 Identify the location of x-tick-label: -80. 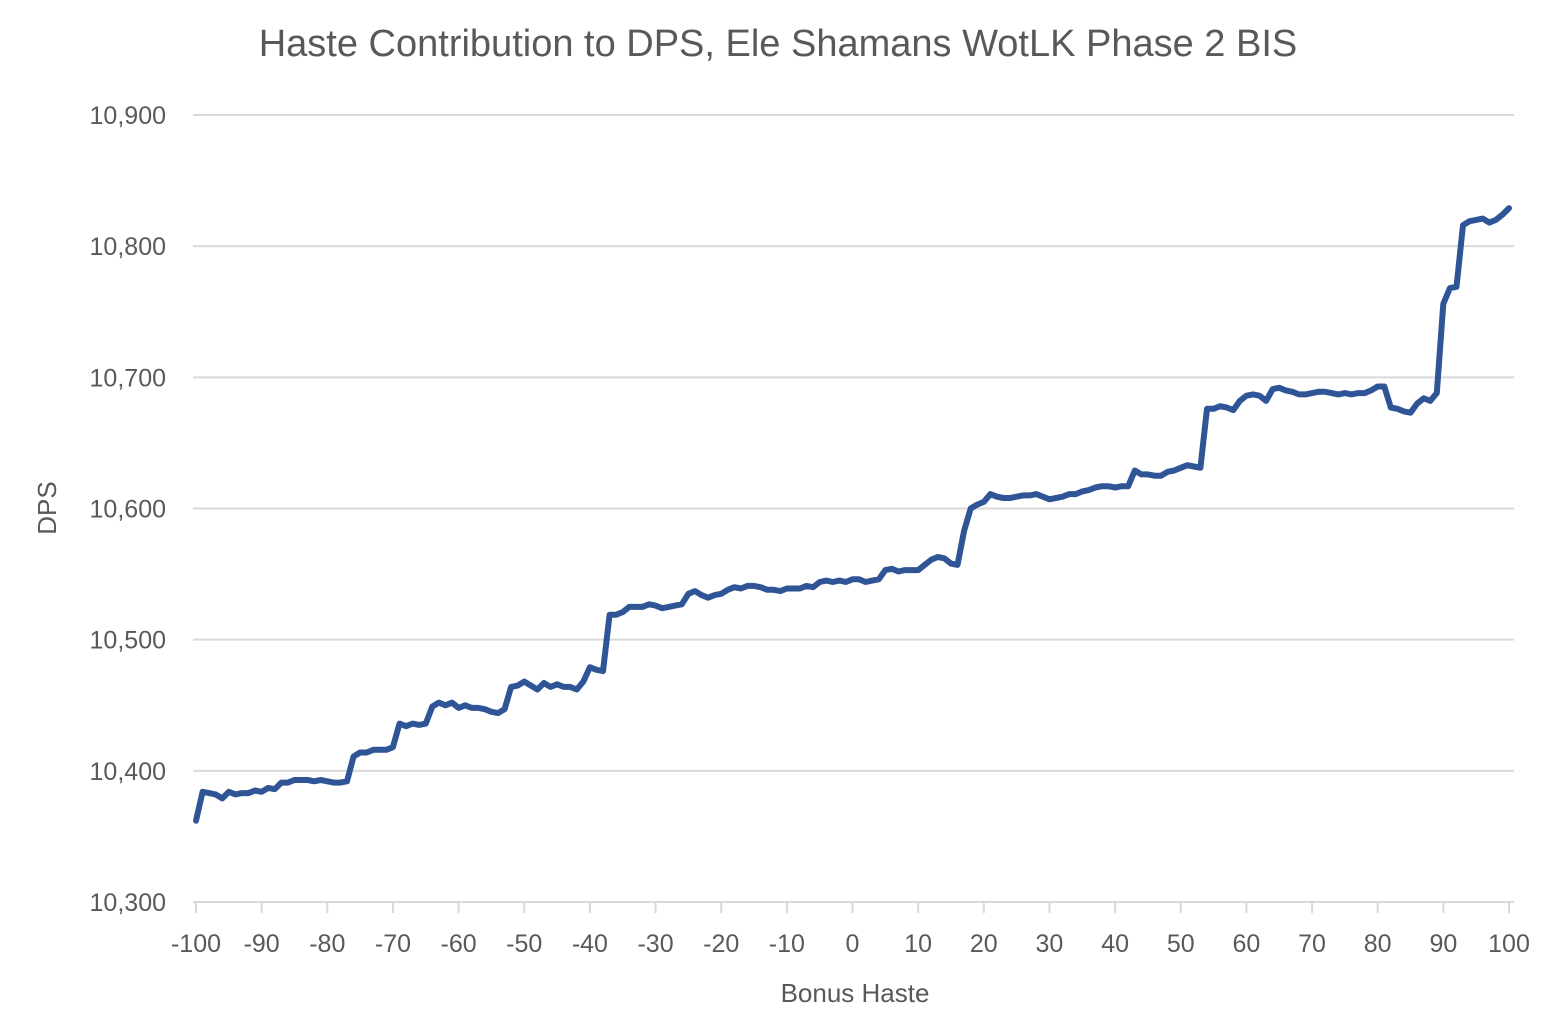
(327, 944).